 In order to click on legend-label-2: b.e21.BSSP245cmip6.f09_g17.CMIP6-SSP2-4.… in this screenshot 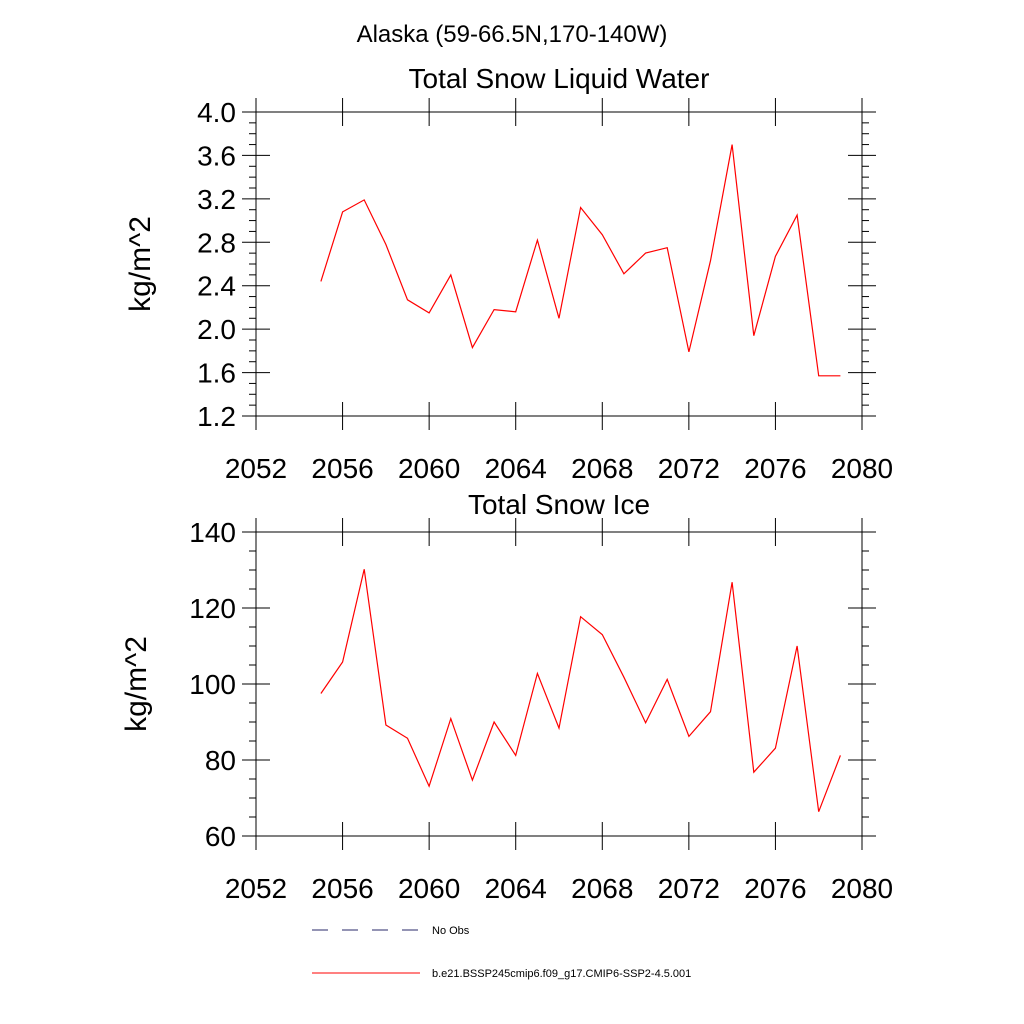, I will do `click(561, 974)`.